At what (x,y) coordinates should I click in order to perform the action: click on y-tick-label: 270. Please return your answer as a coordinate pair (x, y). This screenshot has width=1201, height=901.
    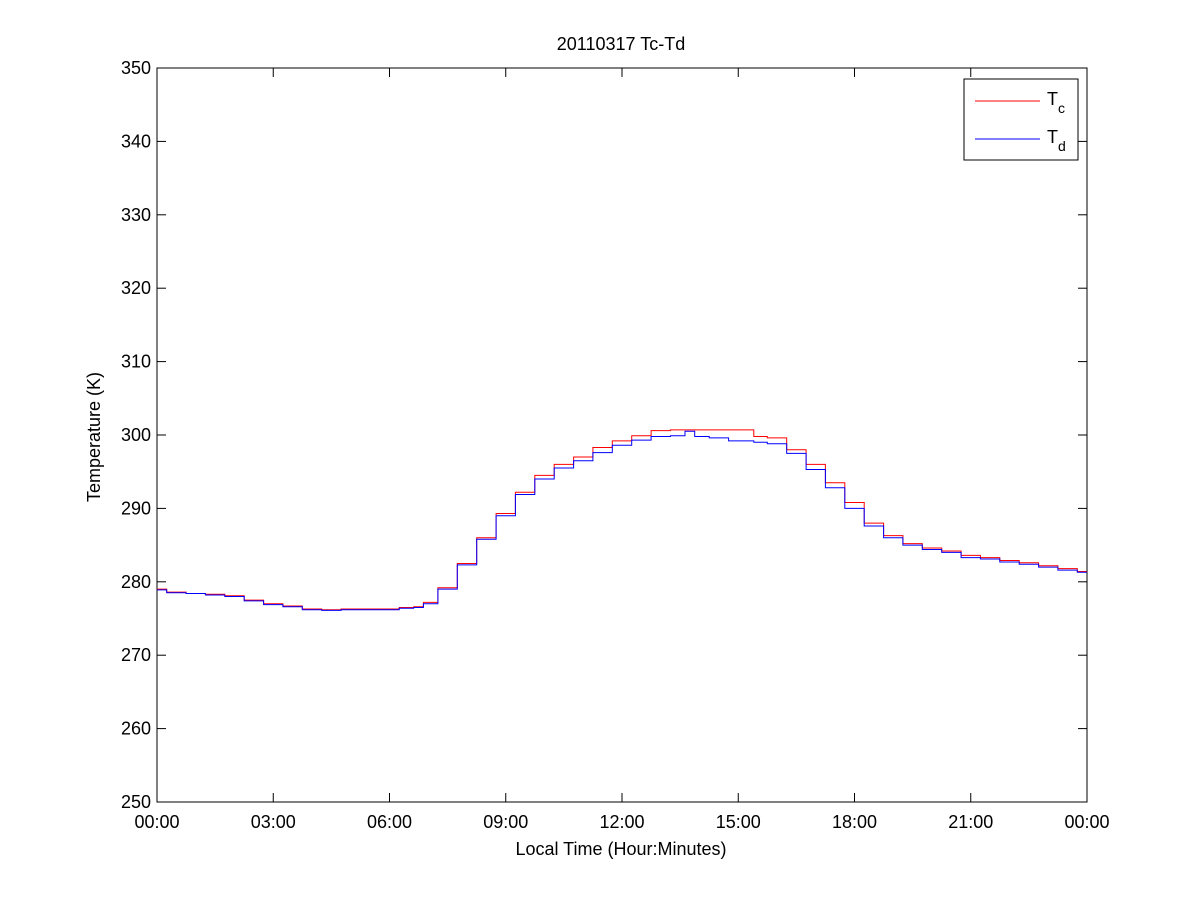
    Looking at the image, I should click on (136, 655).